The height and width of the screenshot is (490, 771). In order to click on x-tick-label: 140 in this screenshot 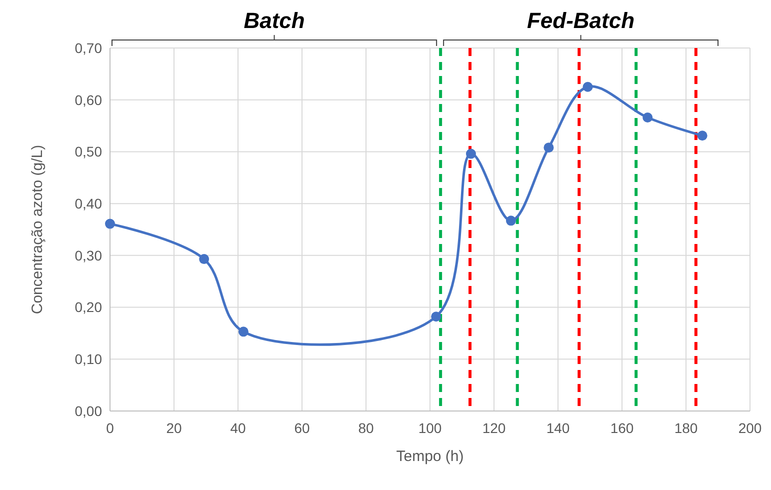, I will do `click(558, 428)`.